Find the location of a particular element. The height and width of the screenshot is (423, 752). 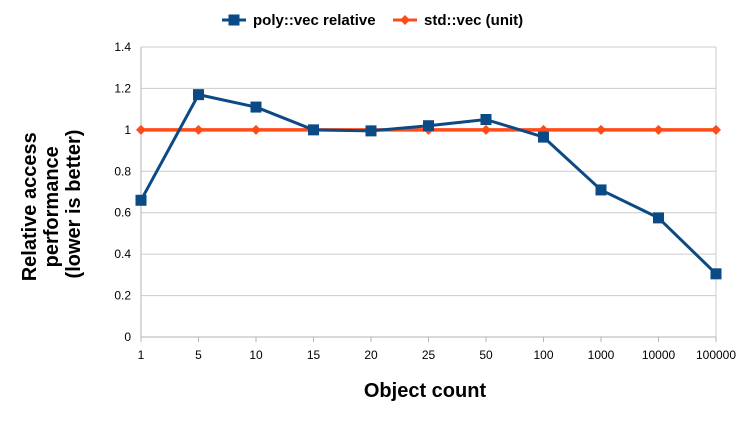

y-tick-label: 0.2 is located at coordinates (122, 296).